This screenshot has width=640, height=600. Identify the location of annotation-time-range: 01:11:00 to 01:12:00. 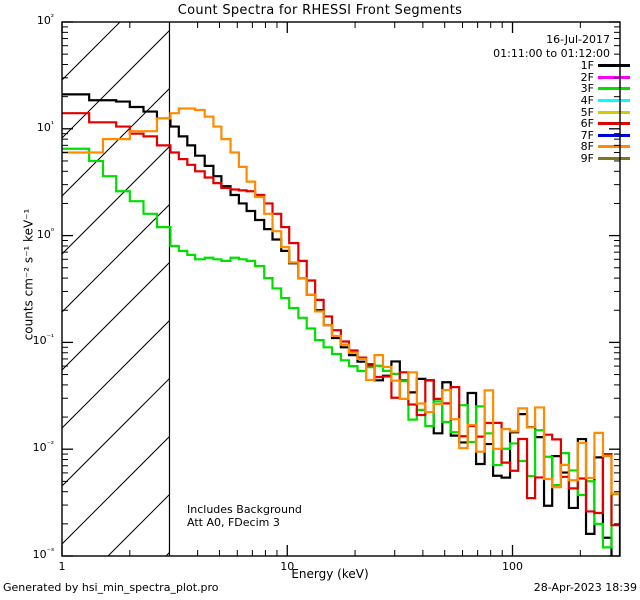
(551, 53).